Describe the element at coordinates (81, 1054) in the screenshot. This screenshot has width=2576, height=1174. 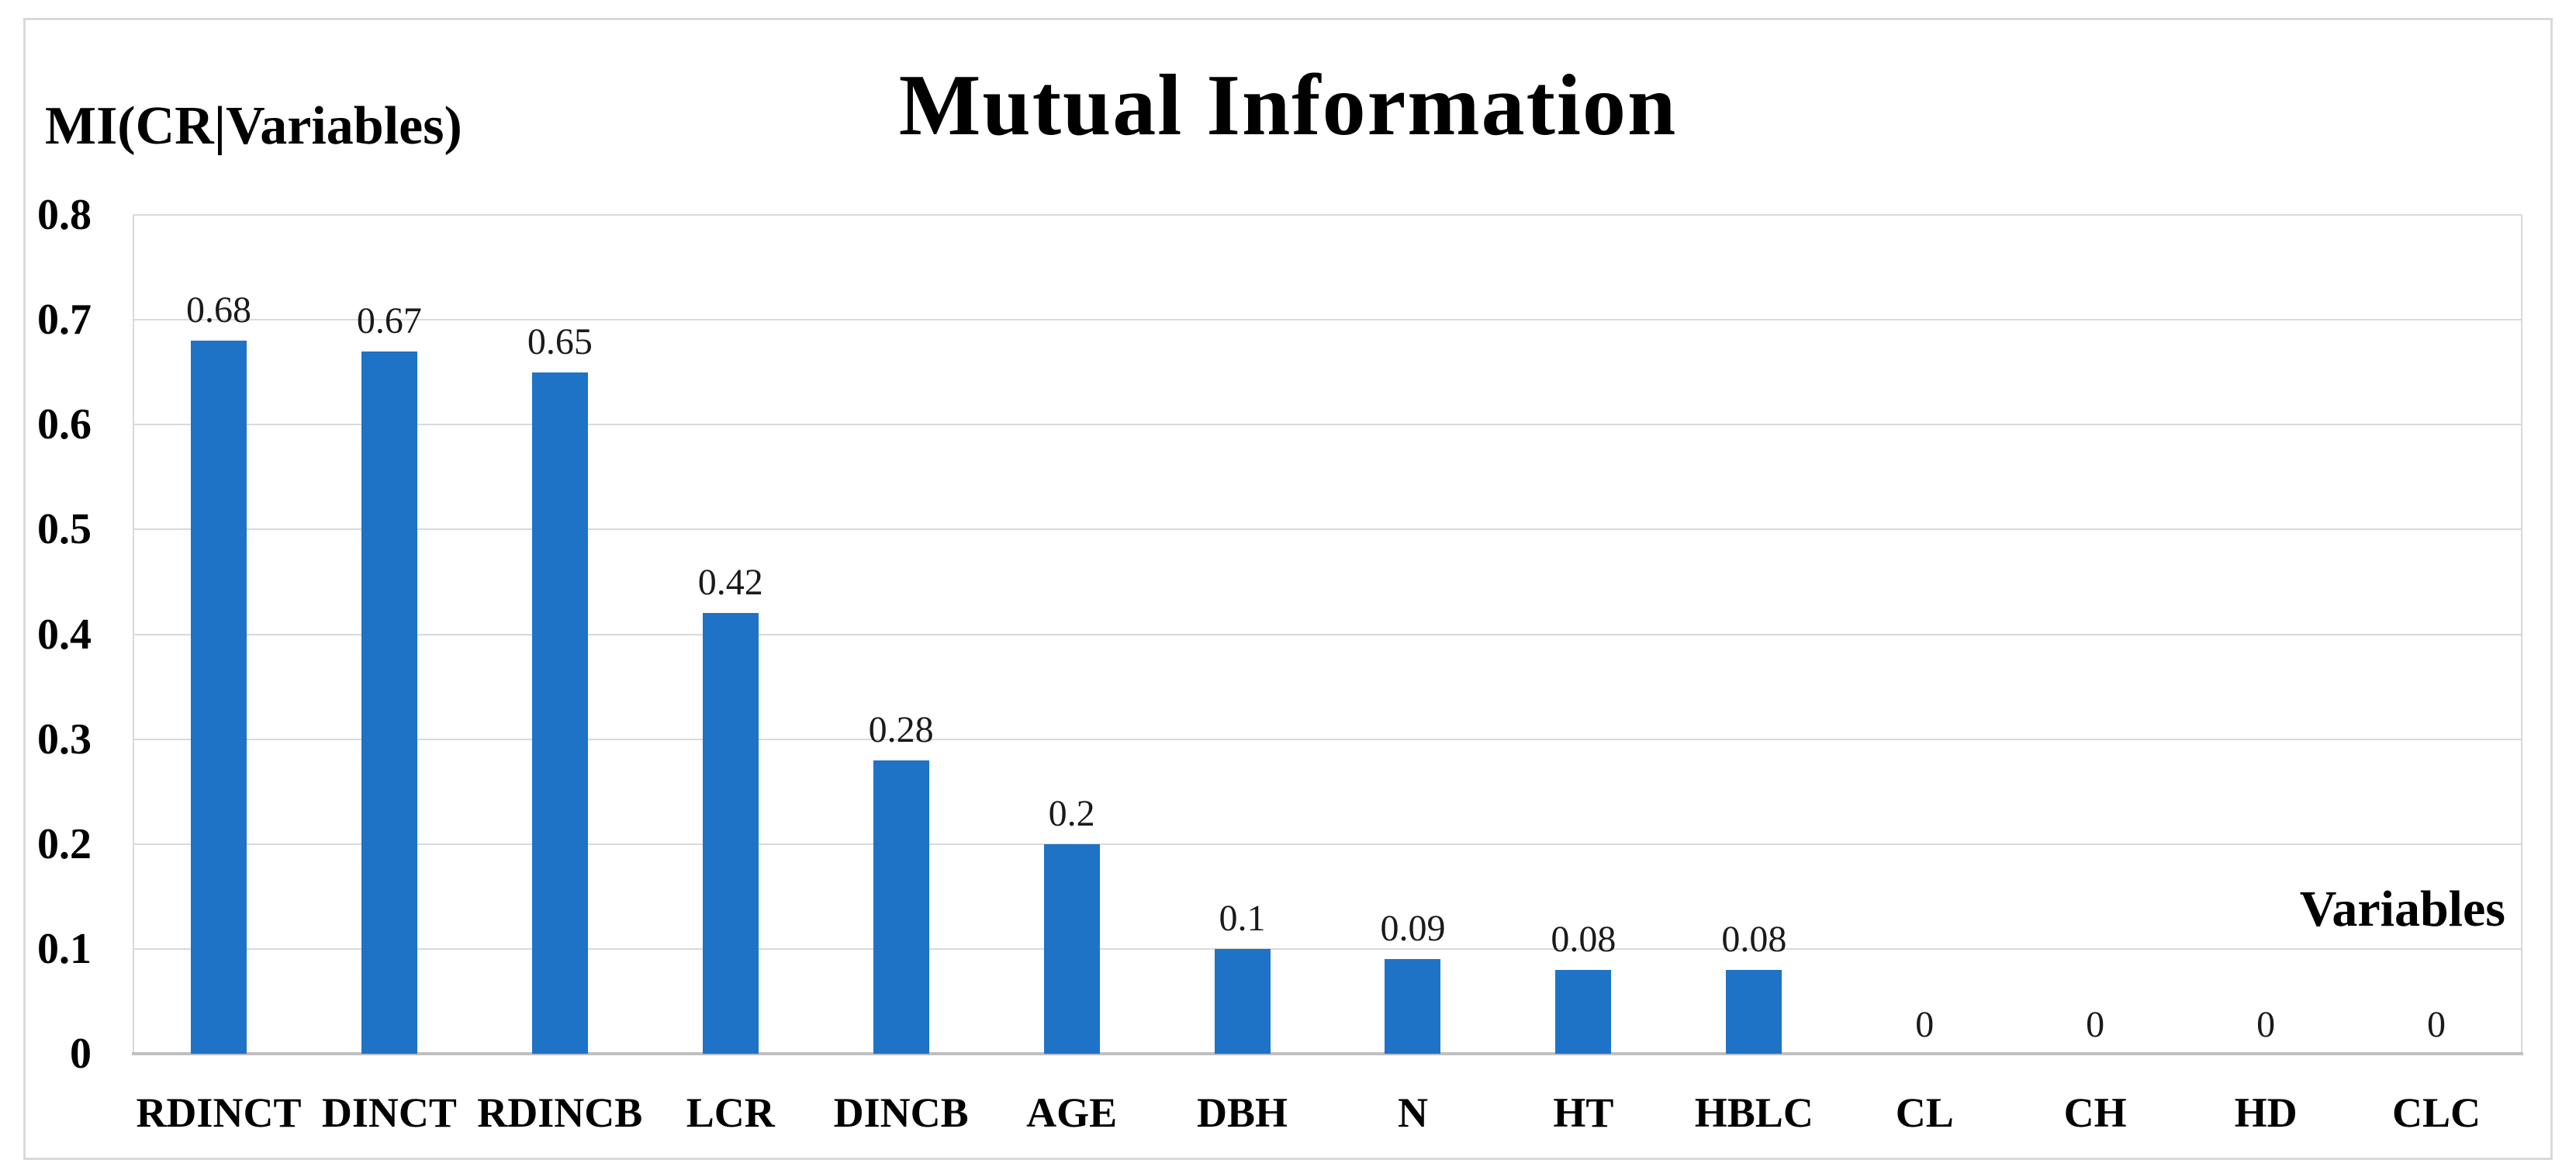
I see `y-axis-tick-label: 0` at that location.